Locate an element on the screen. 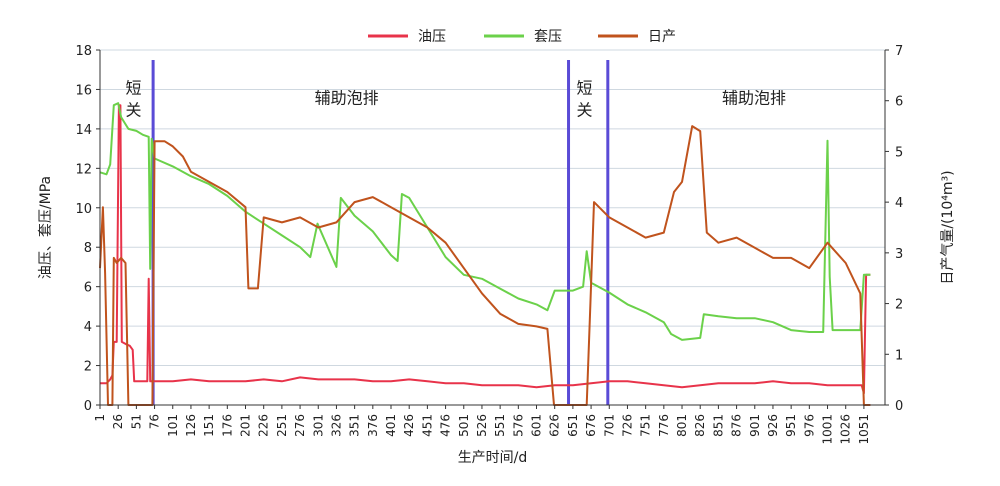  y-tick-label: 4 is located at coordinates (88, 327).